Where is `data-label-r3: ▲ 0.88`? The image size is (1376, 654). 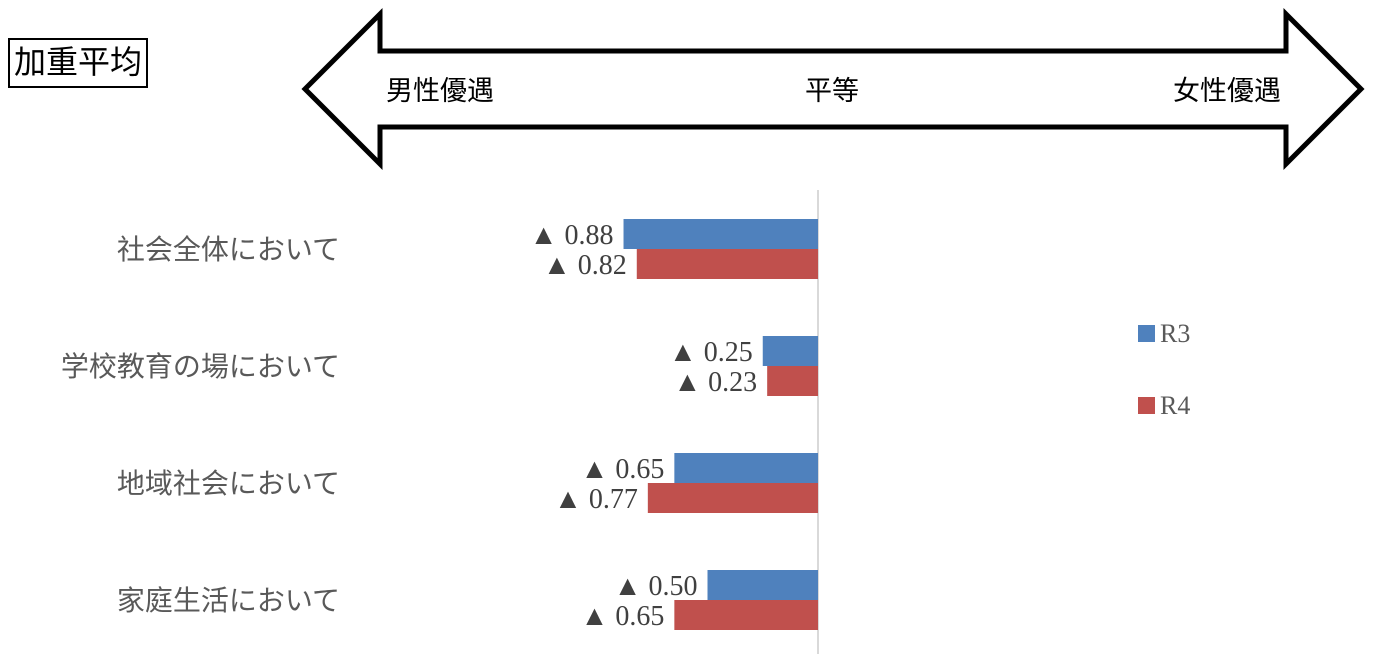
data-label-r3: ▲ 0.88 is located at coordinates (572, 235).